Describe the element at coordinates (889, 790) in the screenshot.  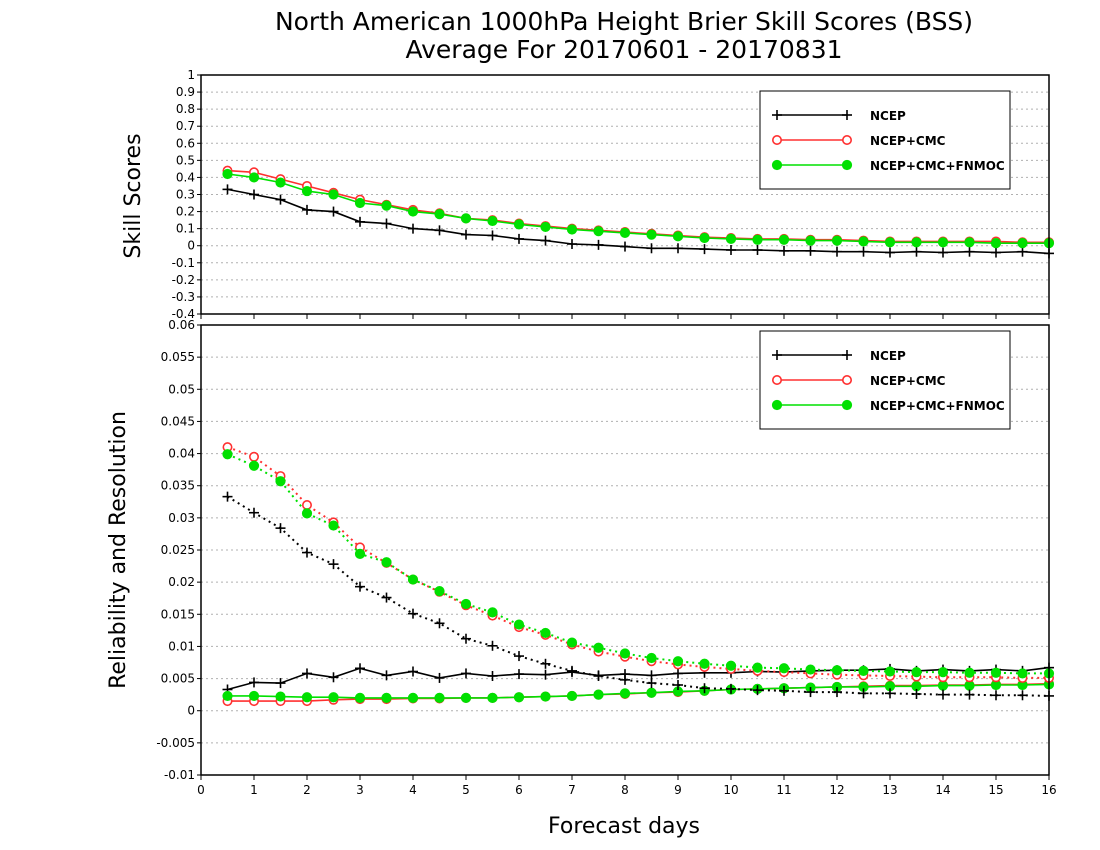
I see `x-tick-label: 13` at that location.